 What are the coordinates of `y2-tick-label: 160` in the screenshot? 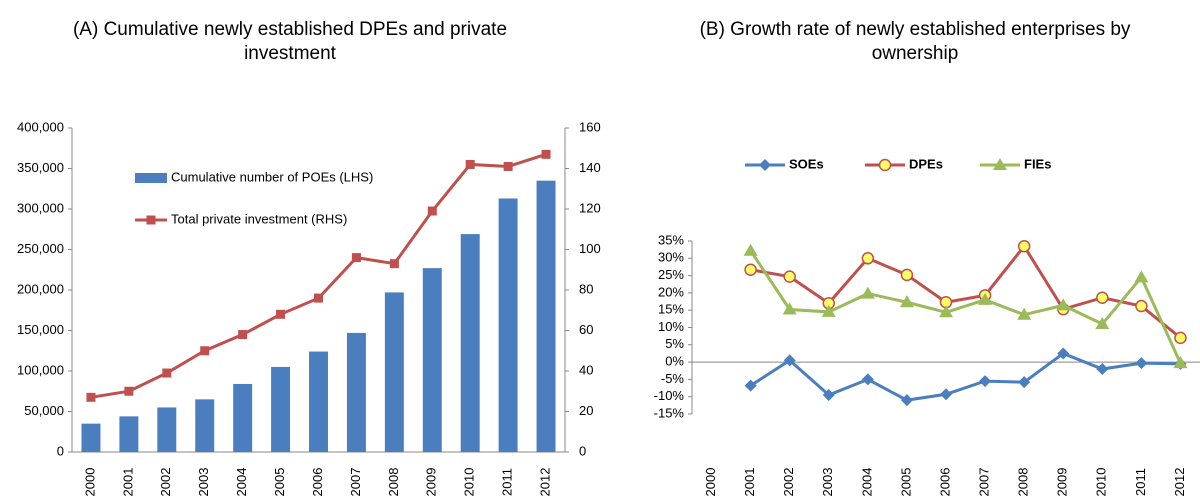 It's located at (590, 126).